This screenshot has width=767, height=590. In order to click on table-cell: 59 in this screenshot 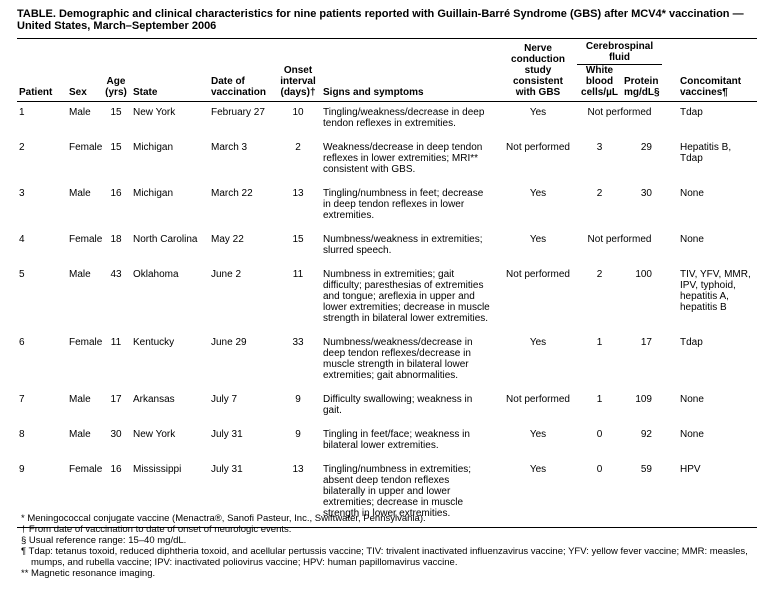, I will do `click(646, 469)`.